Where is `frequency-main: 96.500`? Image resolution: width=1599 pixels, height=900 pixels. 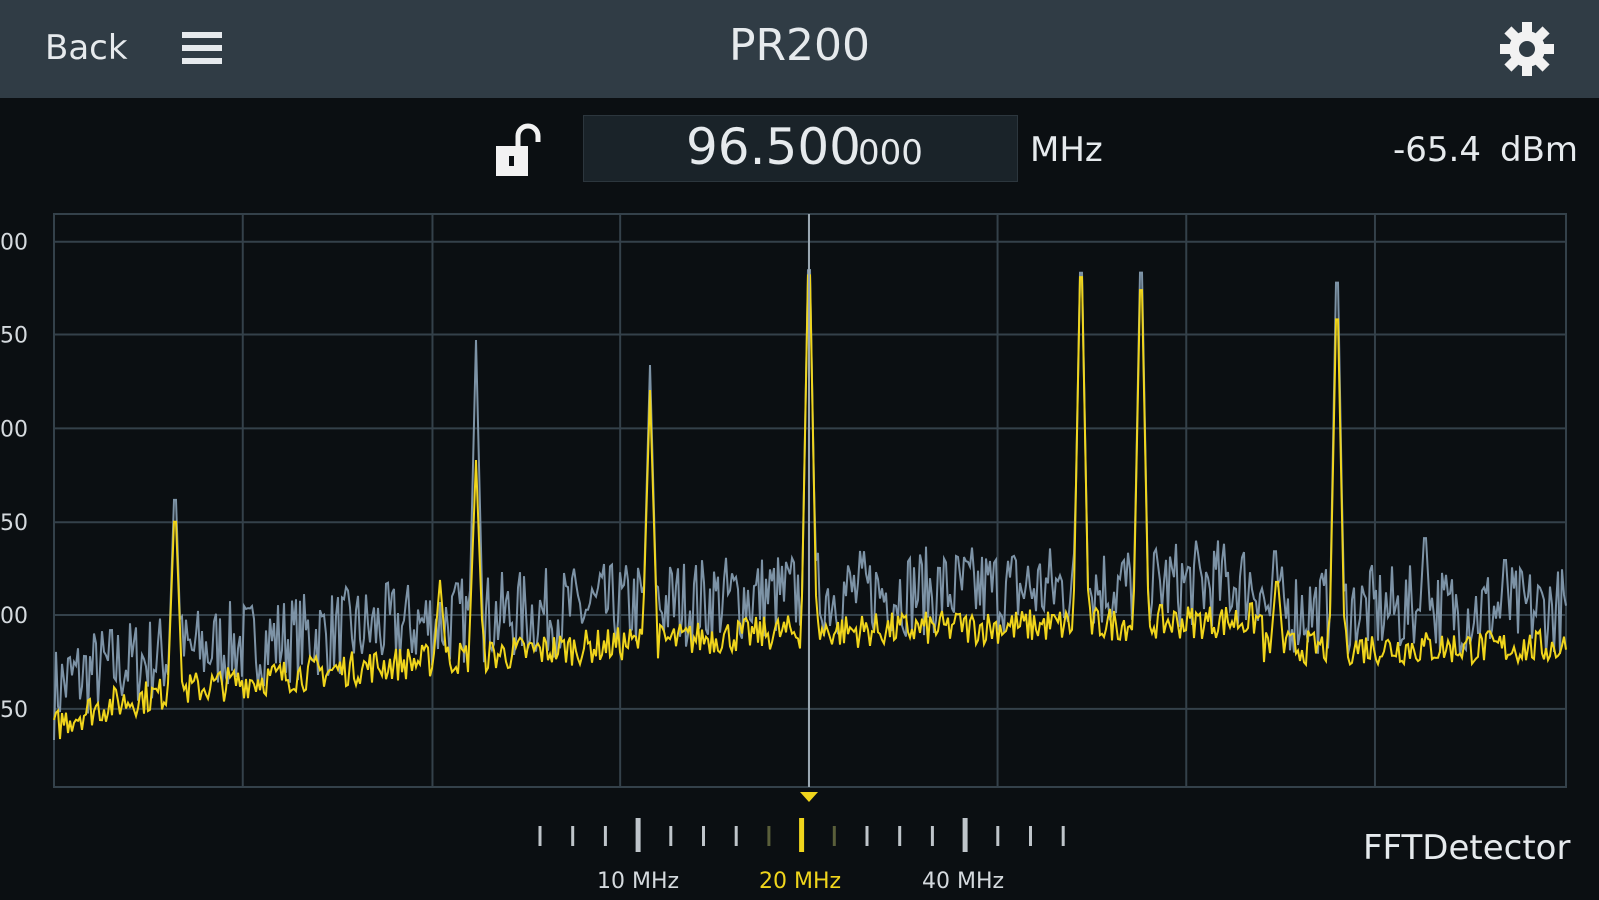
frequency-main: 96.500 is located at coordinates (773, 147).